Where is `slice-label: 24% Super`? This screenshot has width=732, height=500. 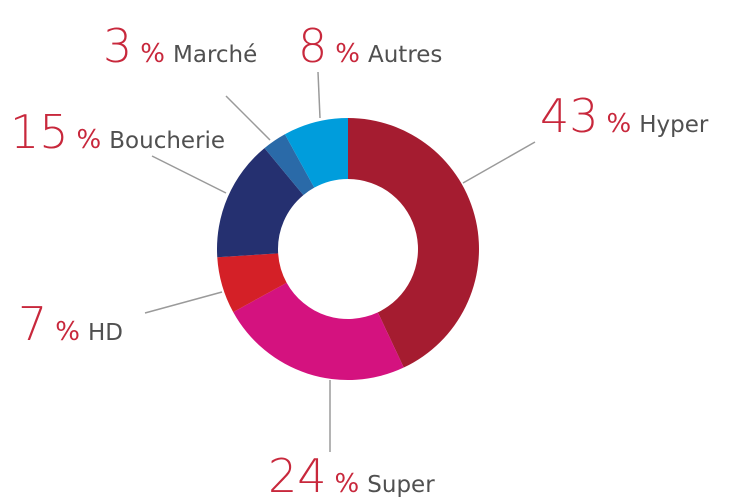 slice-label: 24% Super is located at coordinates (351, 474).